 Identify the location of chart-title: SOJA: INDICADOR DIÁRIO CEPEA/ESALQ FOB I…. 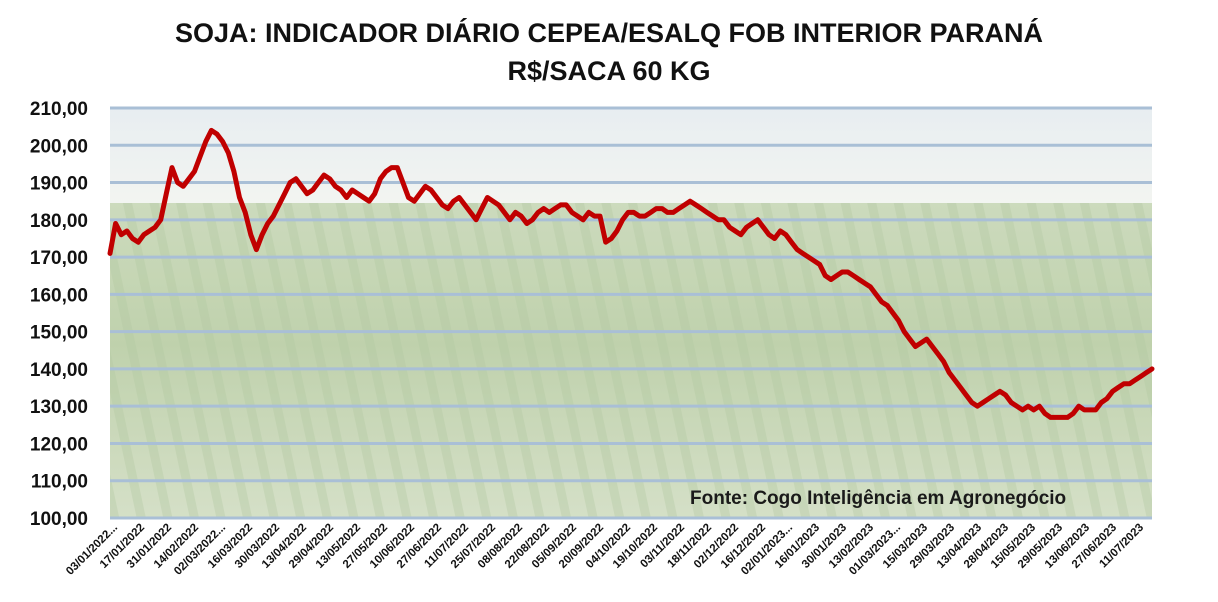
(609, 33).